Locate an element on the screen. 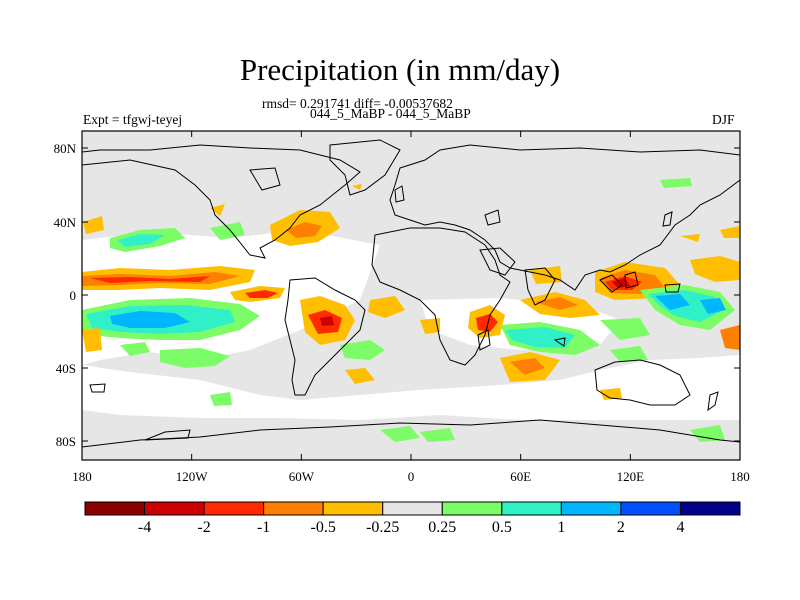 The width and height of the screenshot is (800, 600). experiment-label: Expt = tfgwj-teyej is located at coordinates (133, 119).